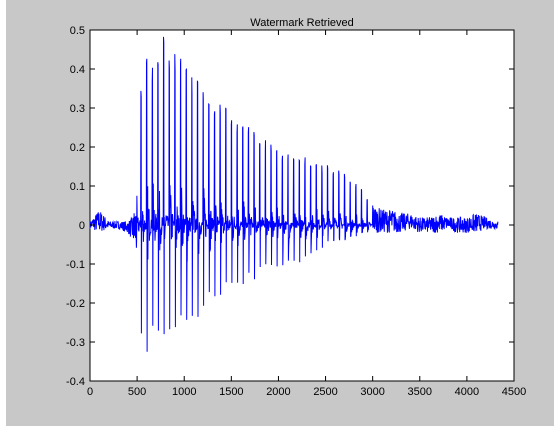  I want to click on y-tick-label: 0.1, so click(77, 187).